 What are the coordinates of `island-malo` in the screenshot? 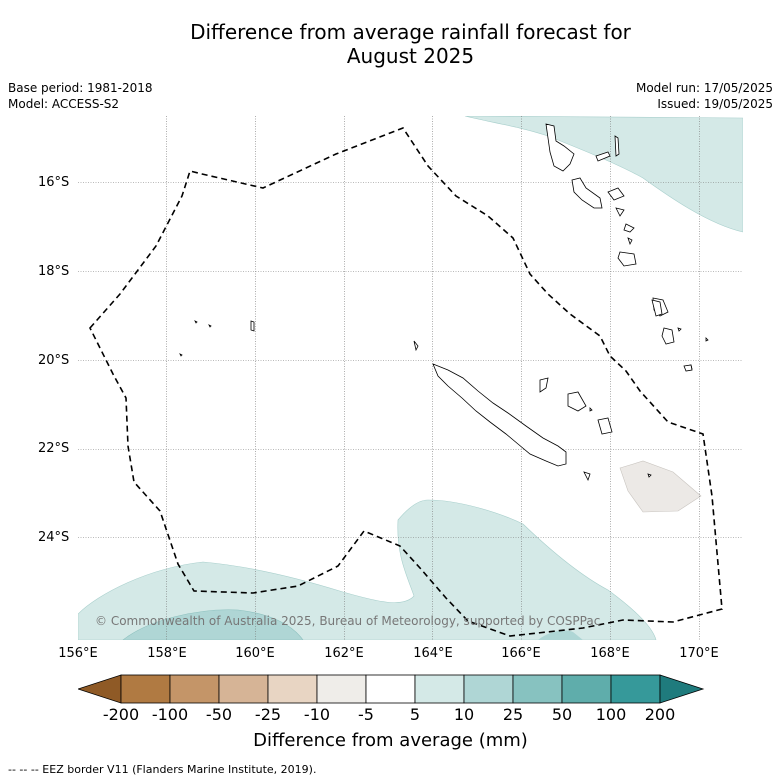 It's located at (603, 156).